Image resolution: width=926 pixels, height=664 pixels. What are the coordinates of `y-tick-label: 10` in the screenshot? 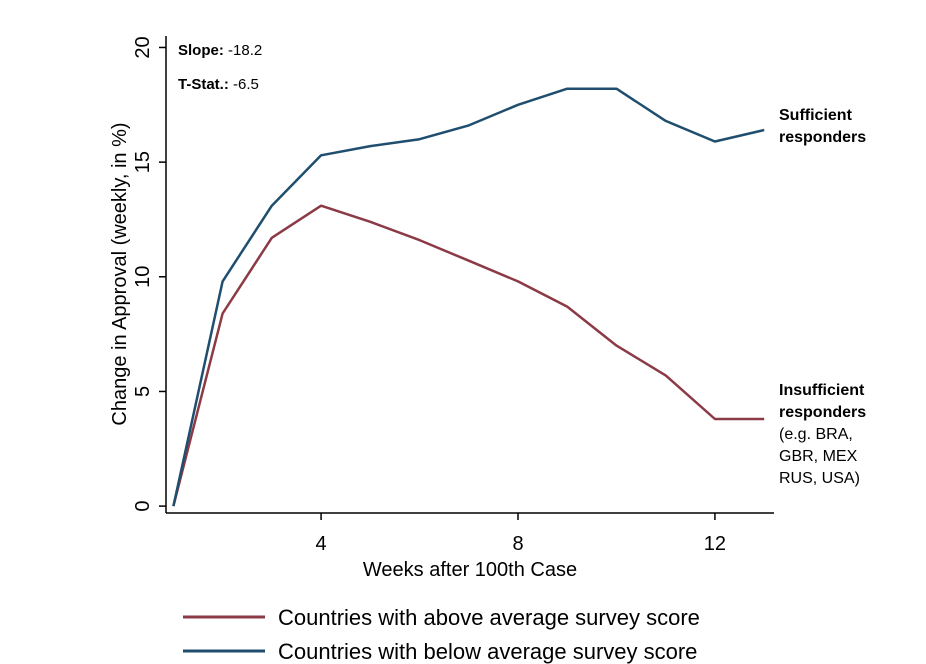 It's located at (143, 277).